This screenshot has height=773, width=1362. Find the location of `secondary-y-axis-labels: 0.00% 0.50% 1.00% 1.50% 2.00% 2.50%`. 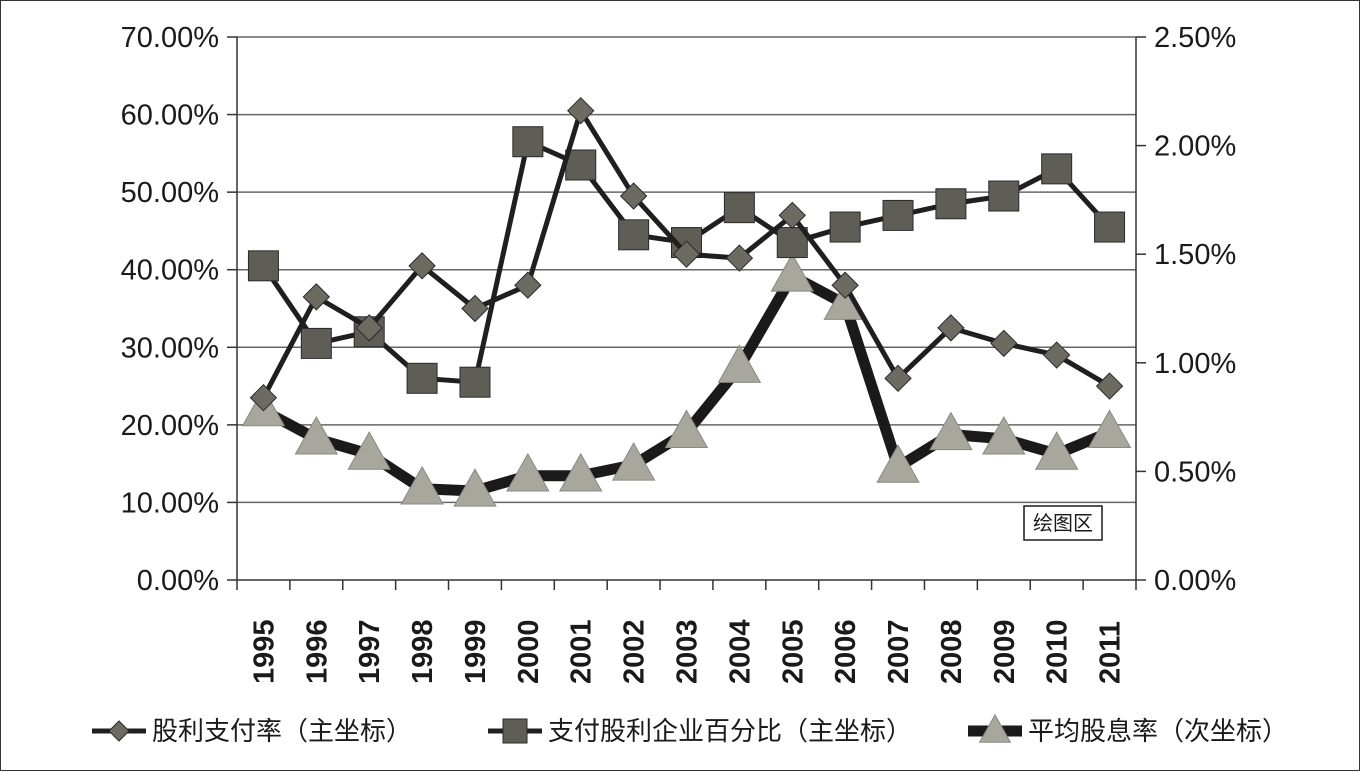

secondary-y-axis-labels: 0.00% 0.50% 1.00% 1.50% 2.00% 2.50% is located at coordinates (1195, 309).